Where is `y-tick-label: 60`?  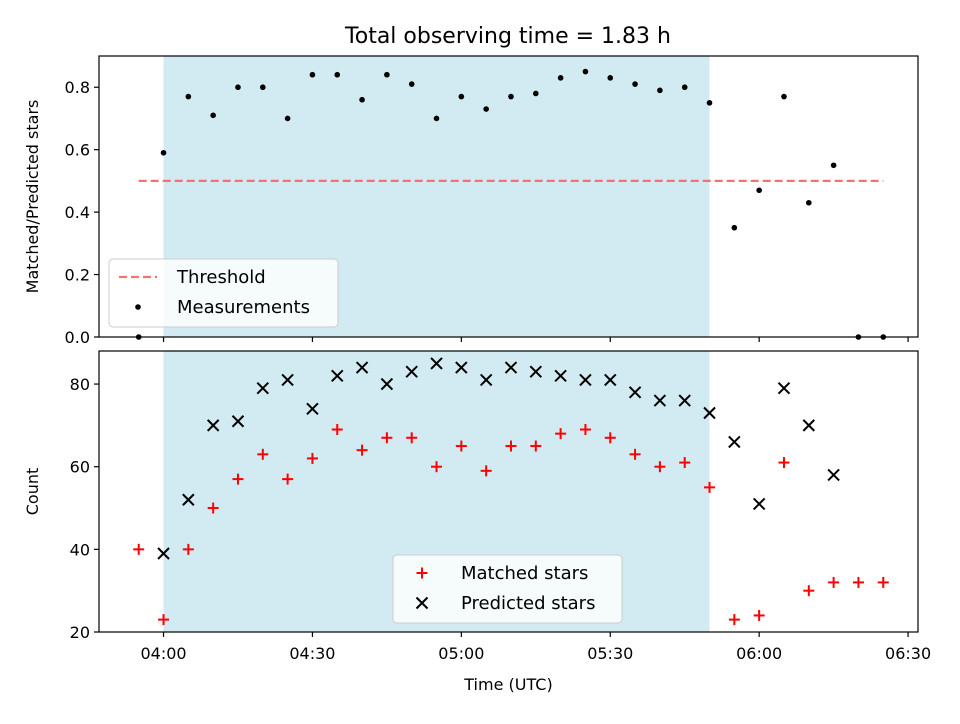
y-tick-label: 60 is located at coordinates (80, 467).